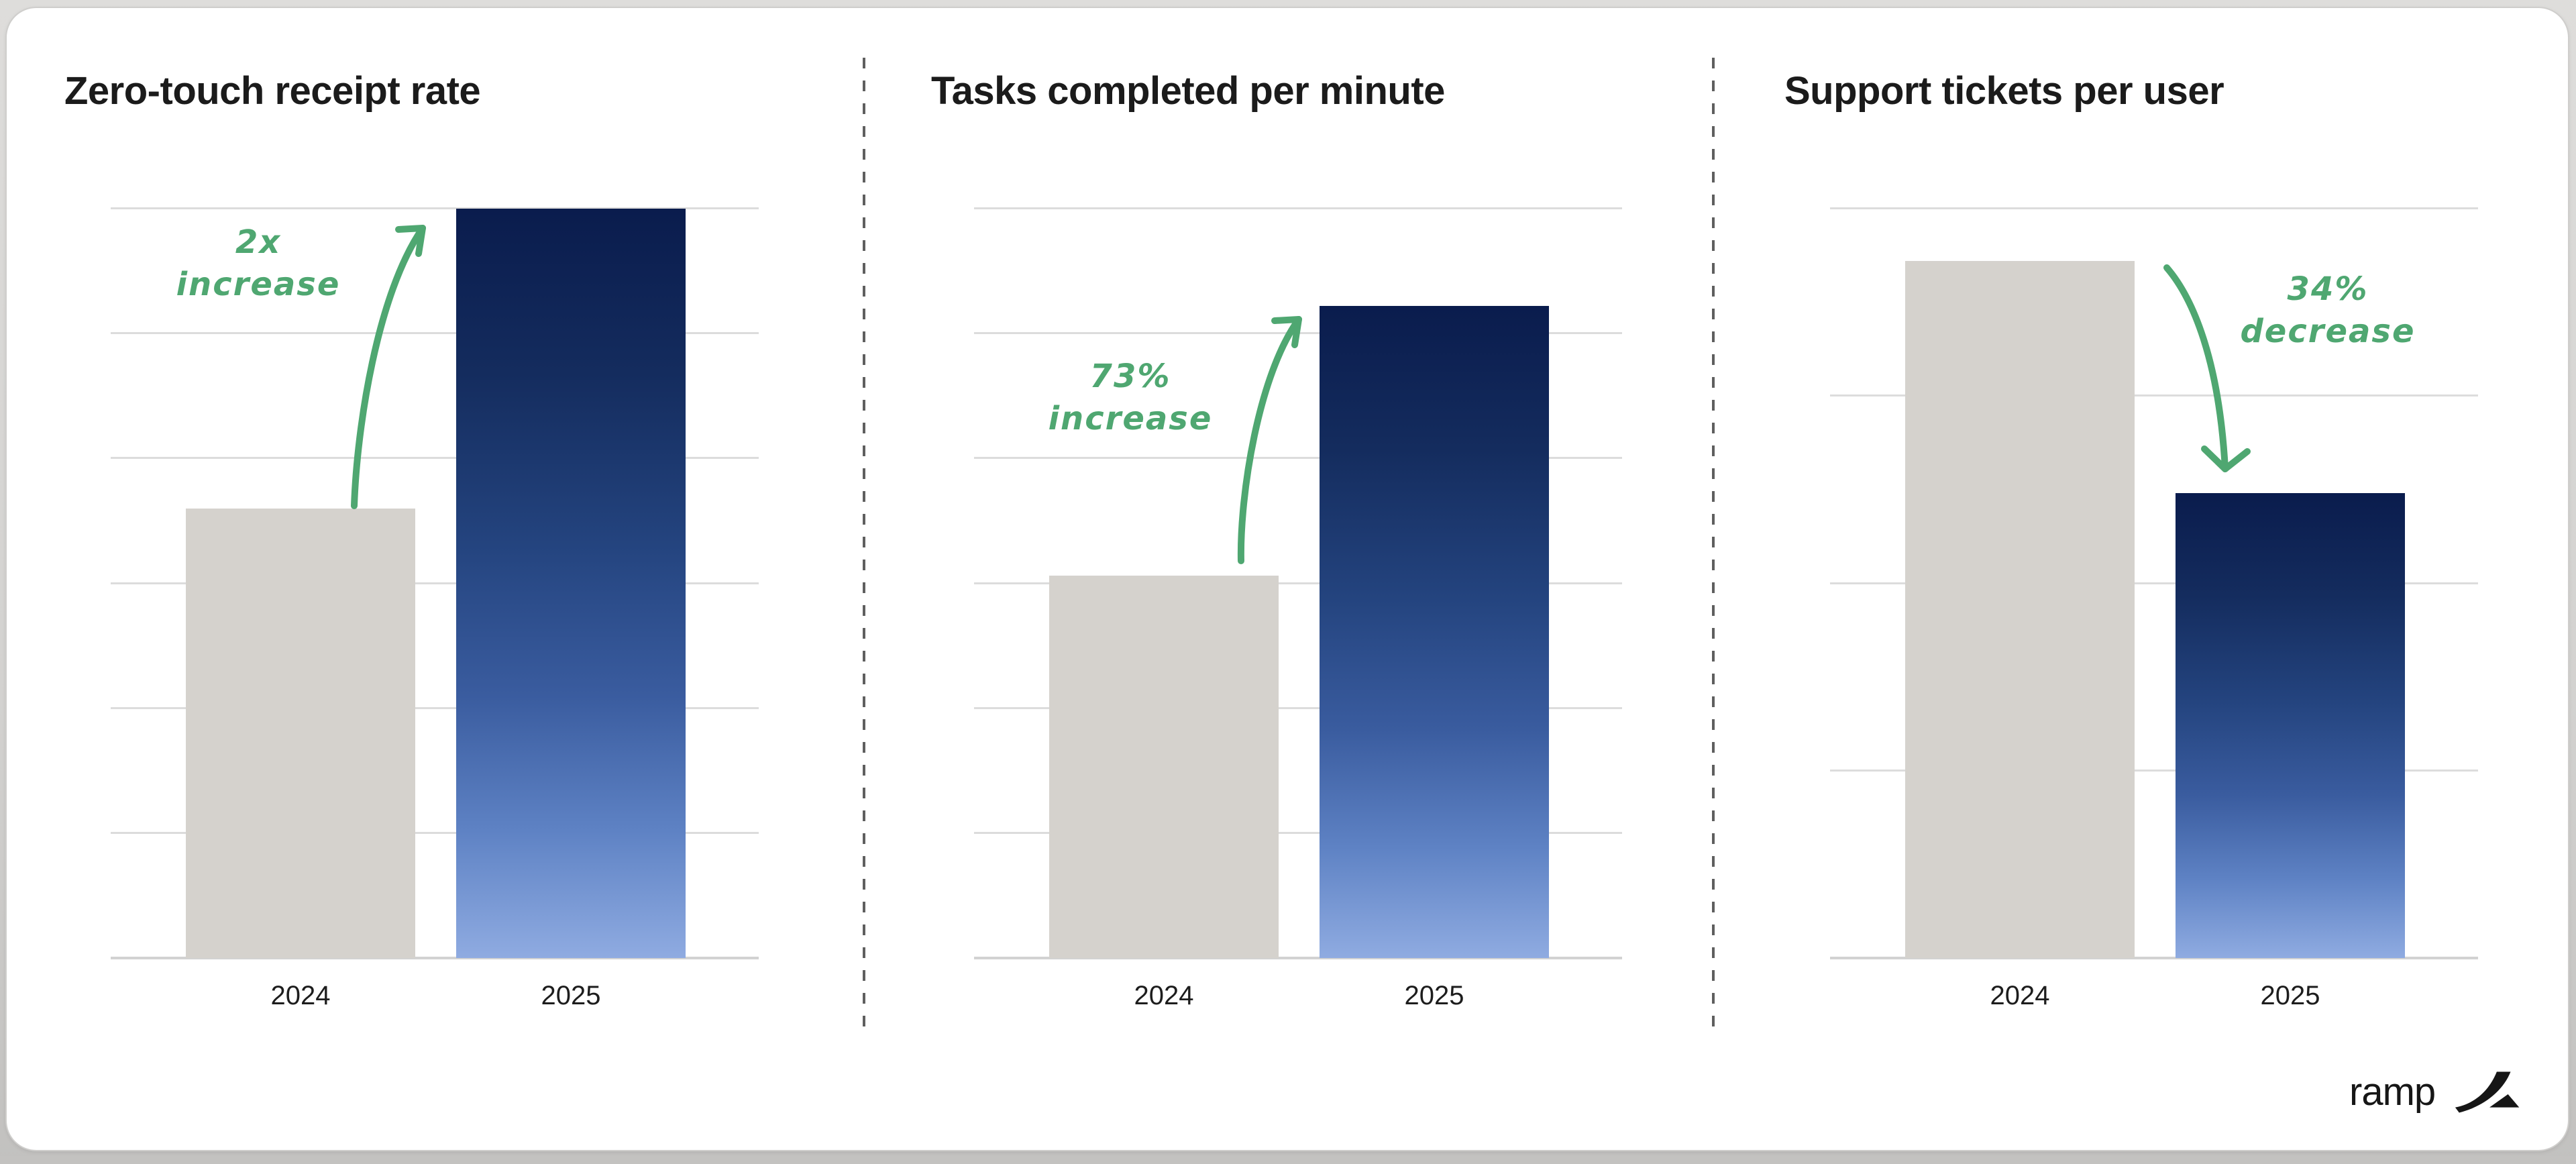 This screenshot has width=2576, height=1164. I want to click on panel-title: Tasks completed per minute, so click(1188, 91).